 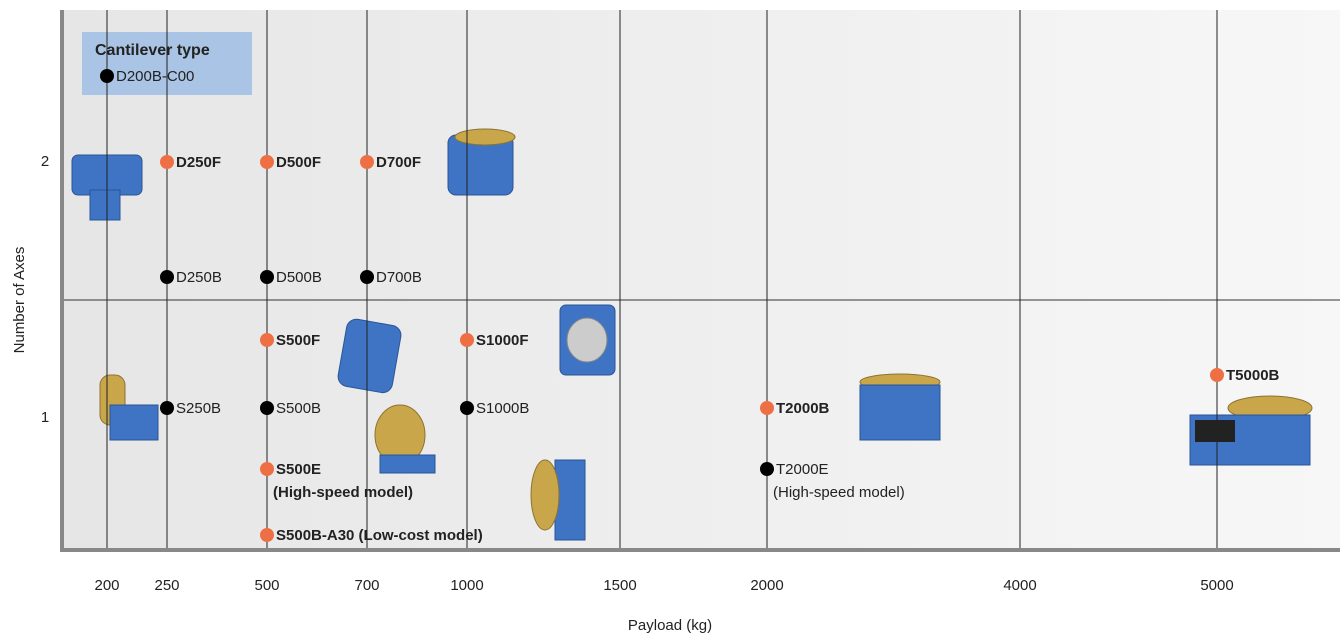 What do you see at coordinates (466, 585) in the screenshot?
I see `x-tick-label: 1000` at bounding box center [466, 585].